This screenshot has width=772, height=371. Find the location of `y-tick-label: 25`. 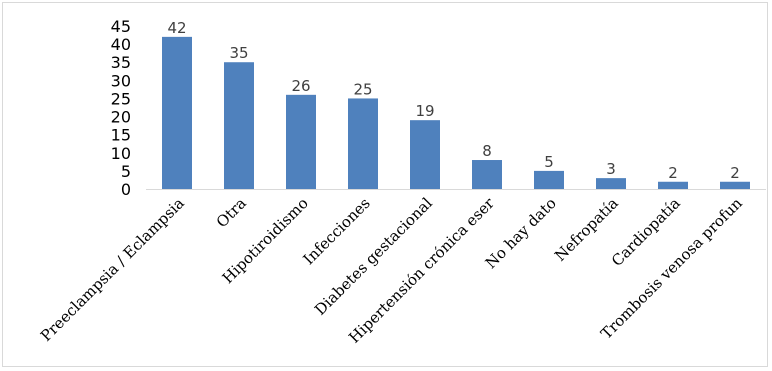

y-tick-label: 25 is located at coordinates (121, 98).